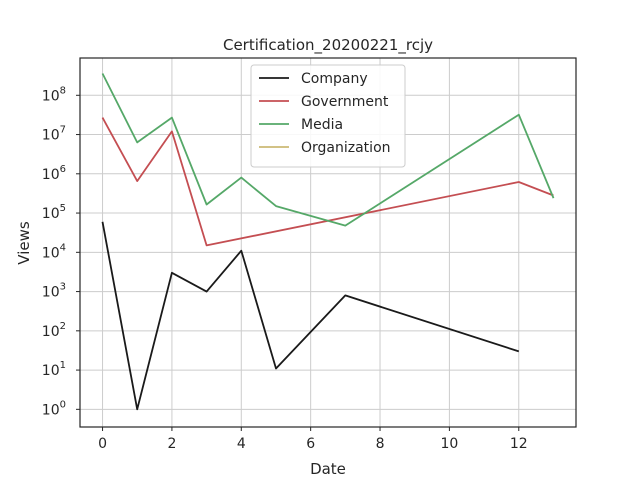 The width and height of the screenshot is (640, 480). Describe the element at coordinates (334, 79) in the screenshot. I see `legend-label-company: Company` at that location.